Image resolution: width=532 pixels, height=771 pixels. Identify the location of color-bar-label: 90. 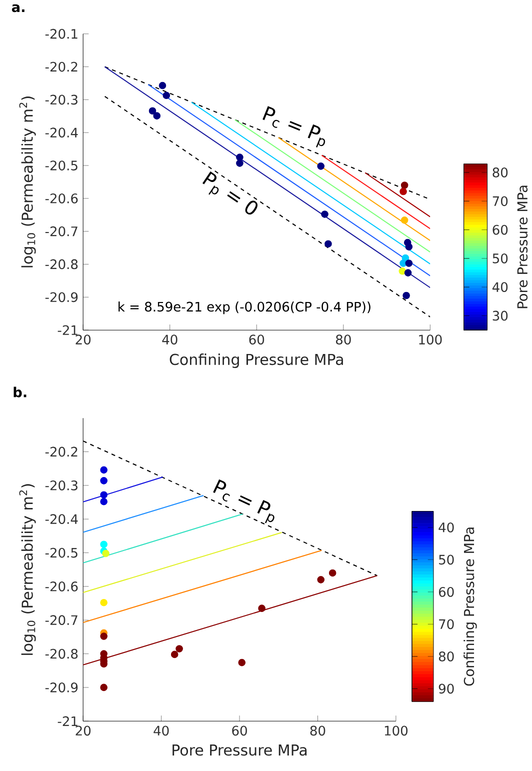
(446, 689).